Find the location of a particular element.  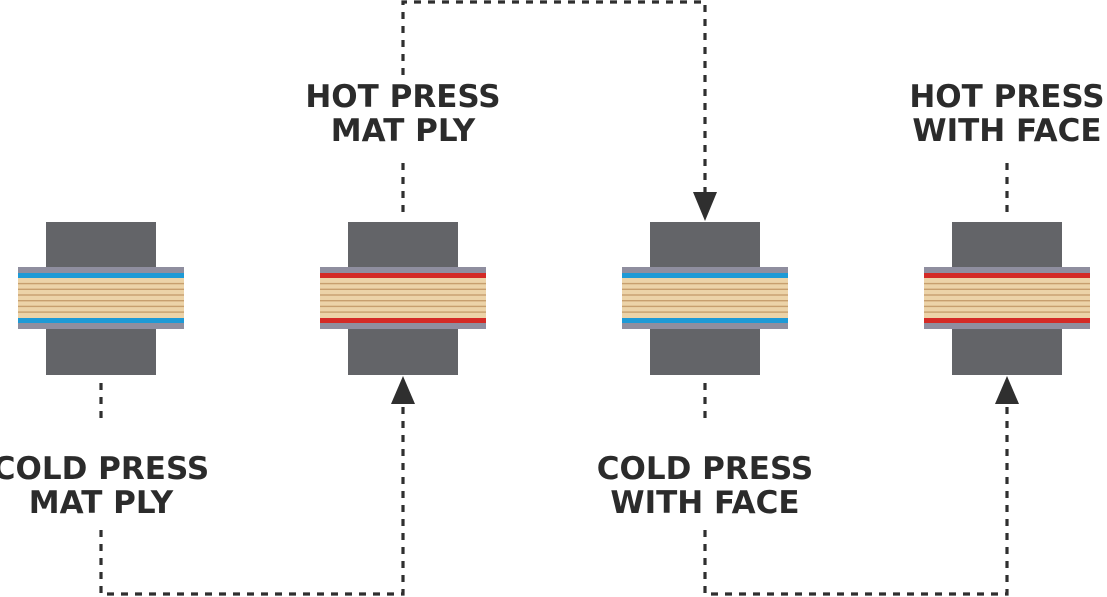

press-cold-face is located at coordinates (705, 298).